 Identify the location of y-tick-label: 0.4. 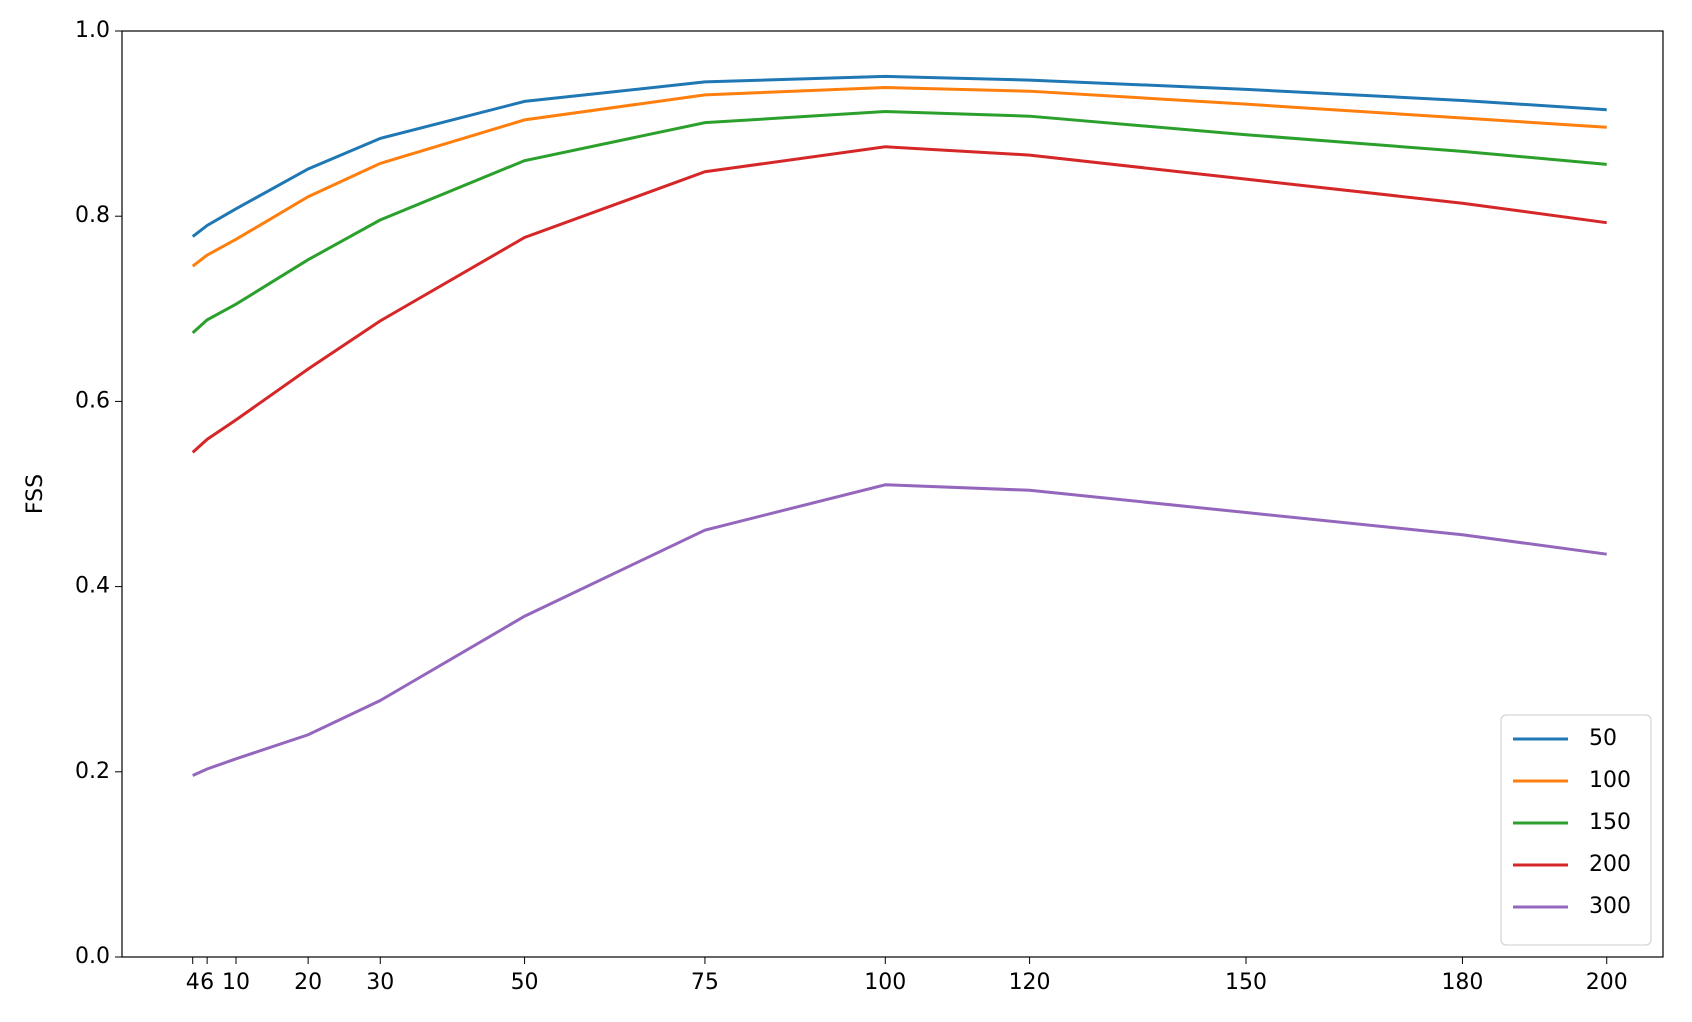
(92, 586).